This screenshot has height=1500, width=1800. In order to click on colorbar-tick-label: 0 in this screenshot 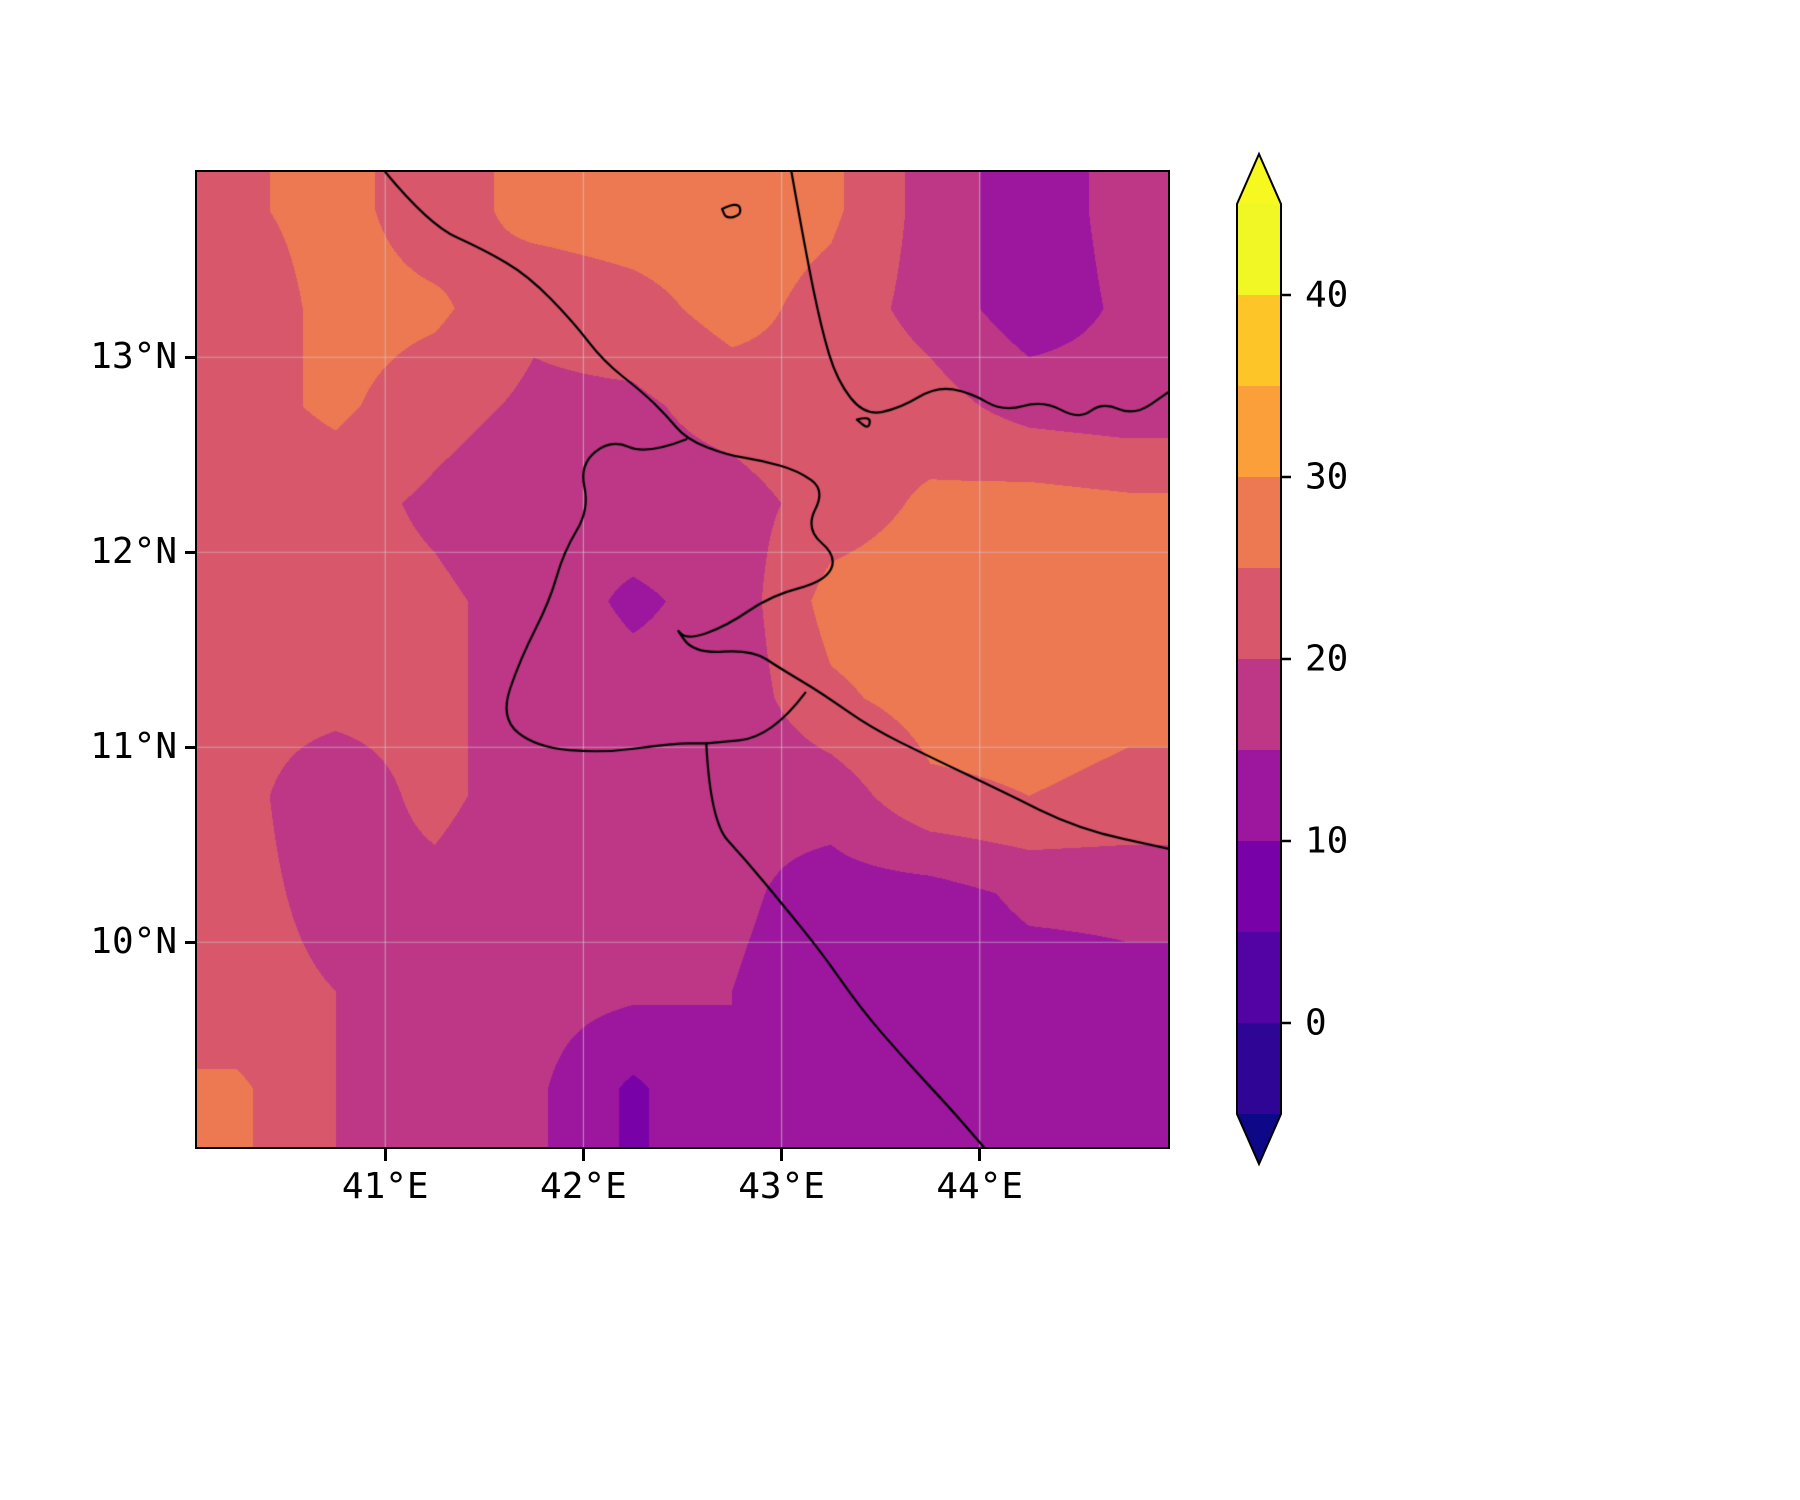, I will do `click(1316, 1023)`.